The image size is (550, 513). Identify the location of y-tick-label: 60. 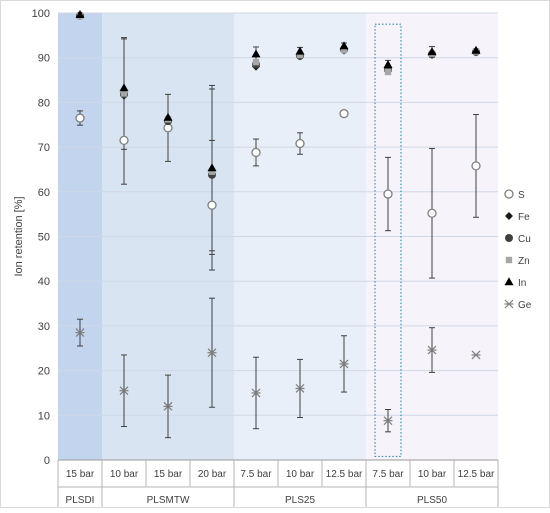
(44, 193).